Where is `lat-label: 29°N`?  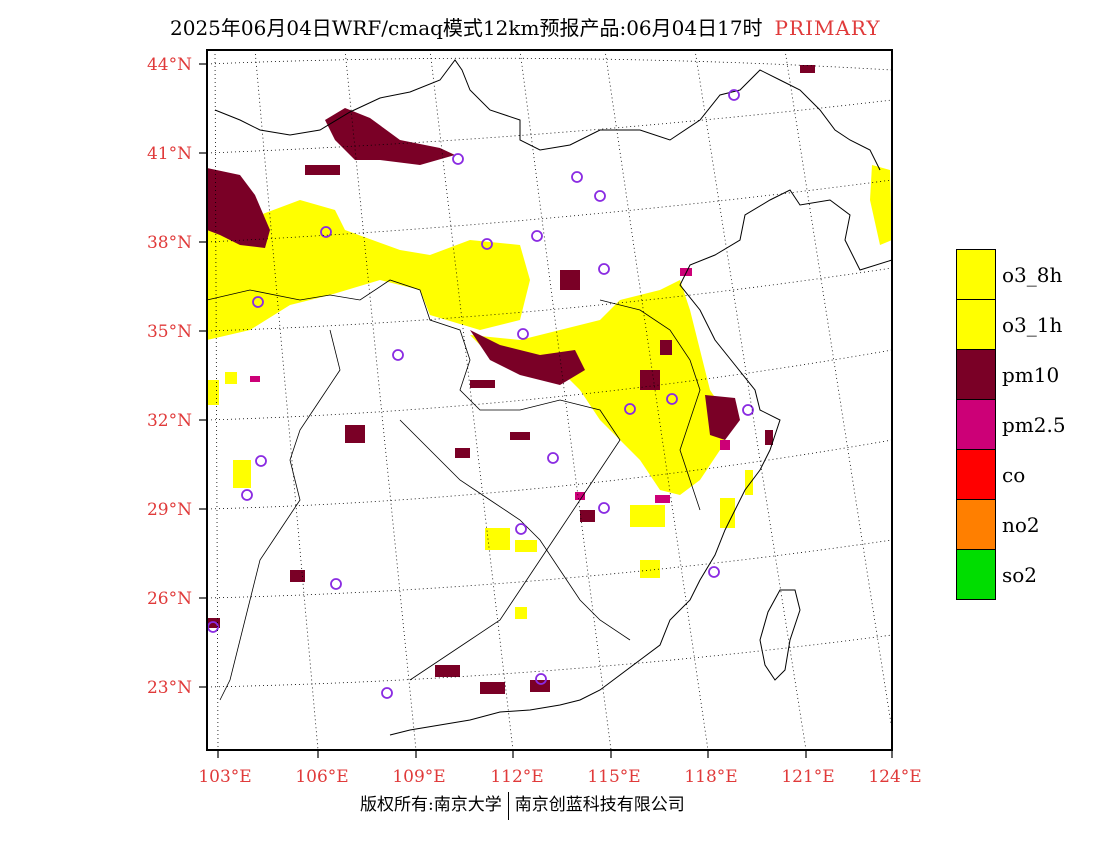 lat-label: 29°N is located at coordinates (169, 510).